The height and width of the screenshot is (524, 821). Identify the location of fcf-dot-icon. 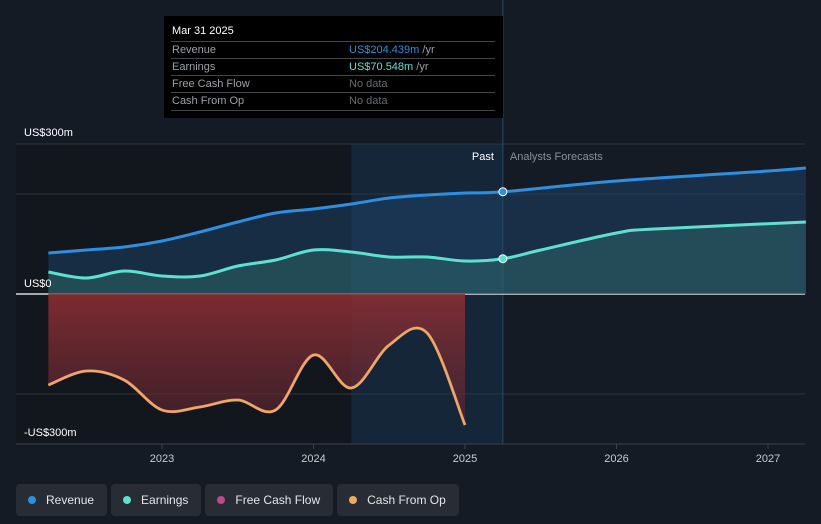
(221, 500).